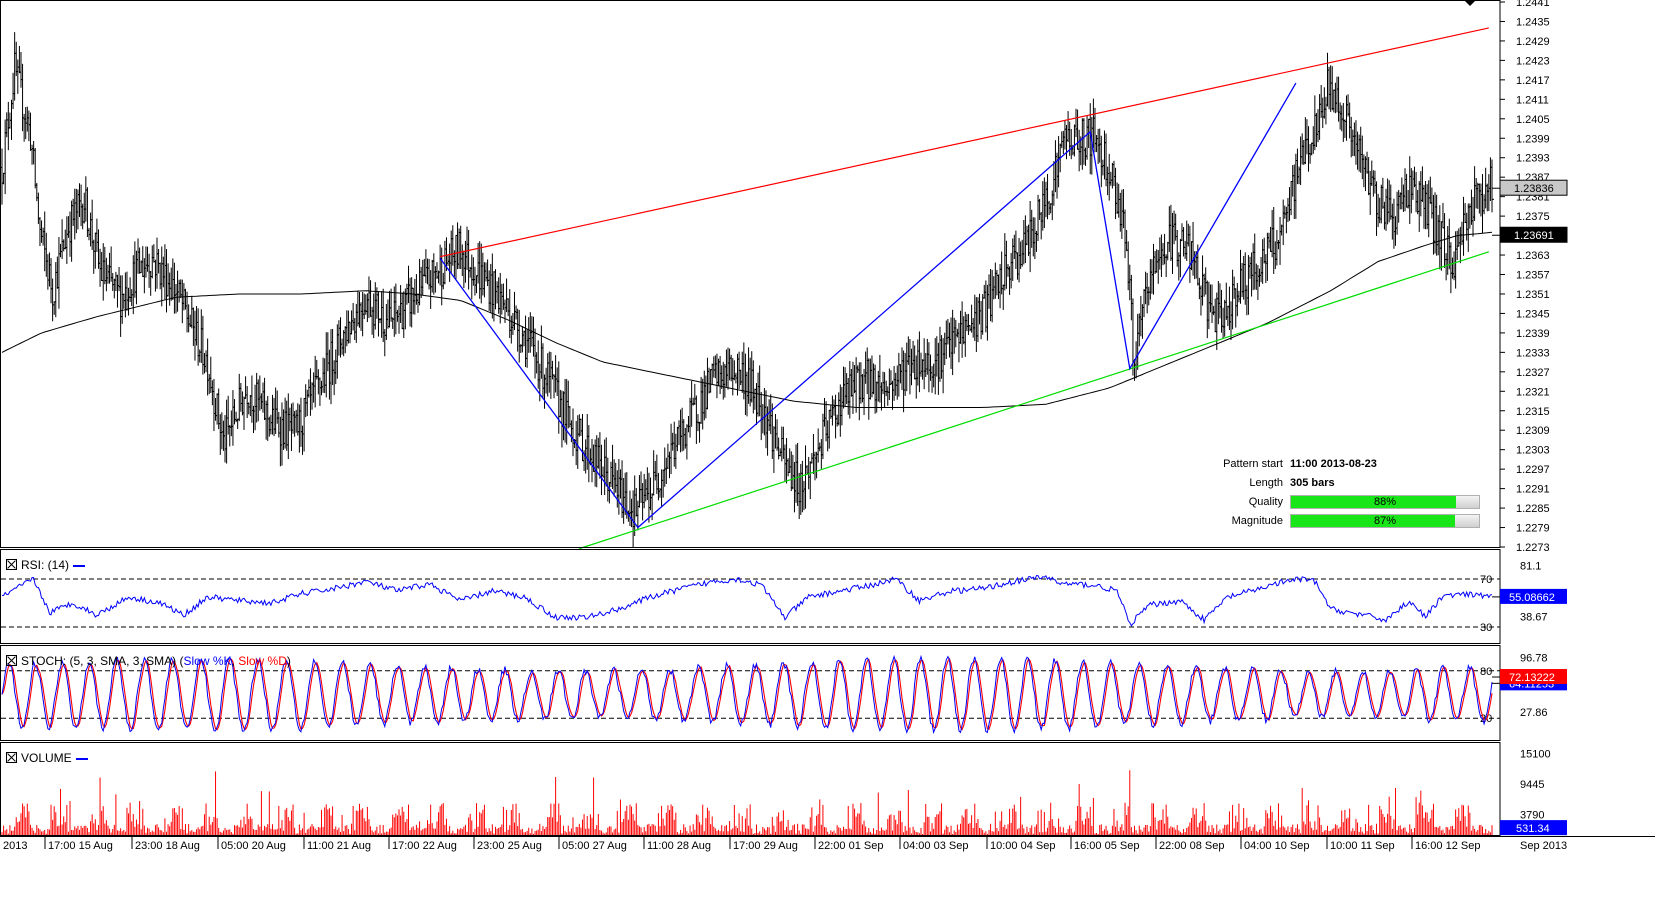 This screenshot has width=1655, height=897. What do you see at coordinates (1533, 470) in the screenshot?
I see `price-tick-label: 1.2297` at bounding box center [1533, 470].